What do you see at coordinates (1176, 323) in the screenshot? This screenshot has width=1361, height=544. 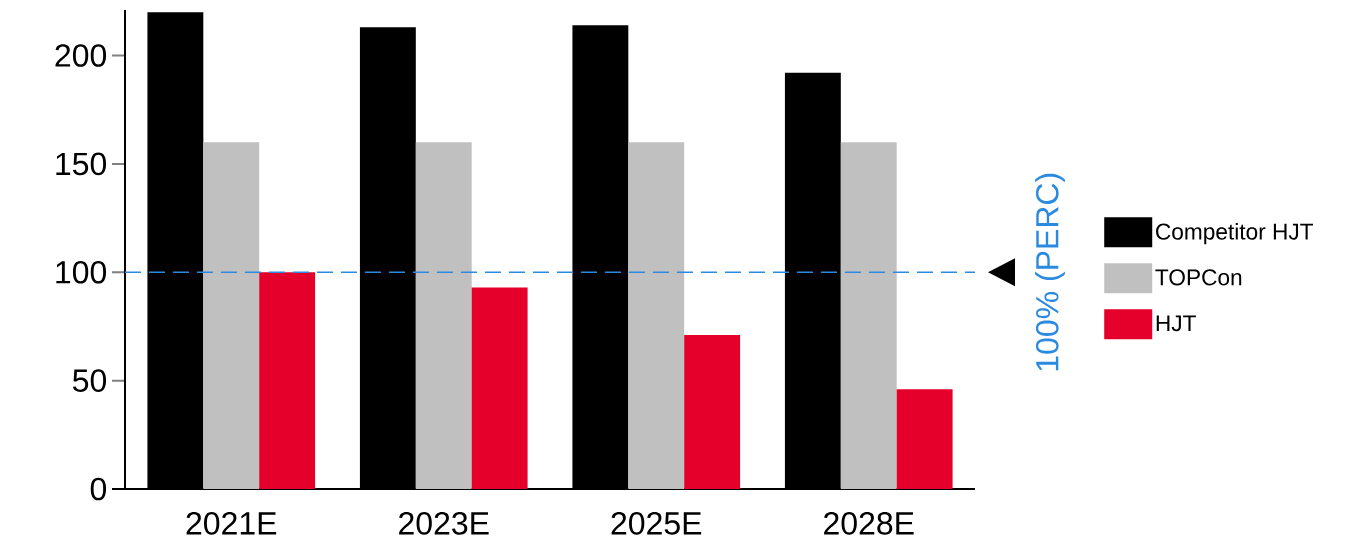 I see `legend-label: HJT` at bounding box center [1176, 323].